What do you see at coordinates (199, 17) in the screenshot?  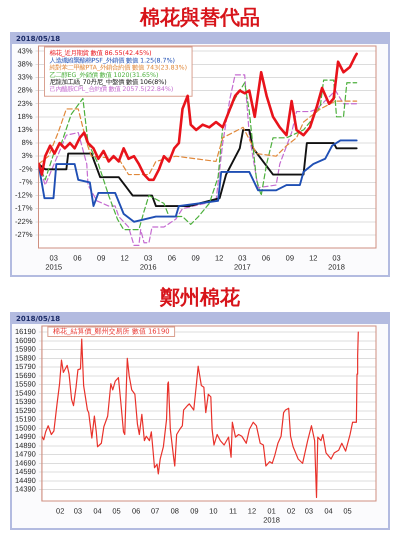 I see `chart-title: 棉花與替代品` at bounding box center [199, 17].